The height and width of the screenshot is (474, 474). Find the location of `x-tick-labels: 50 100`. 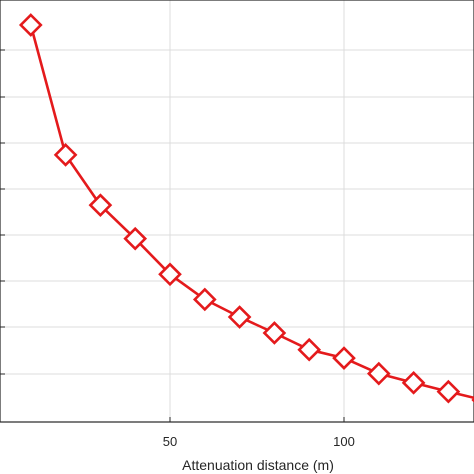

x-tick-labels: 50 100 is located at coordinates (259, 441).